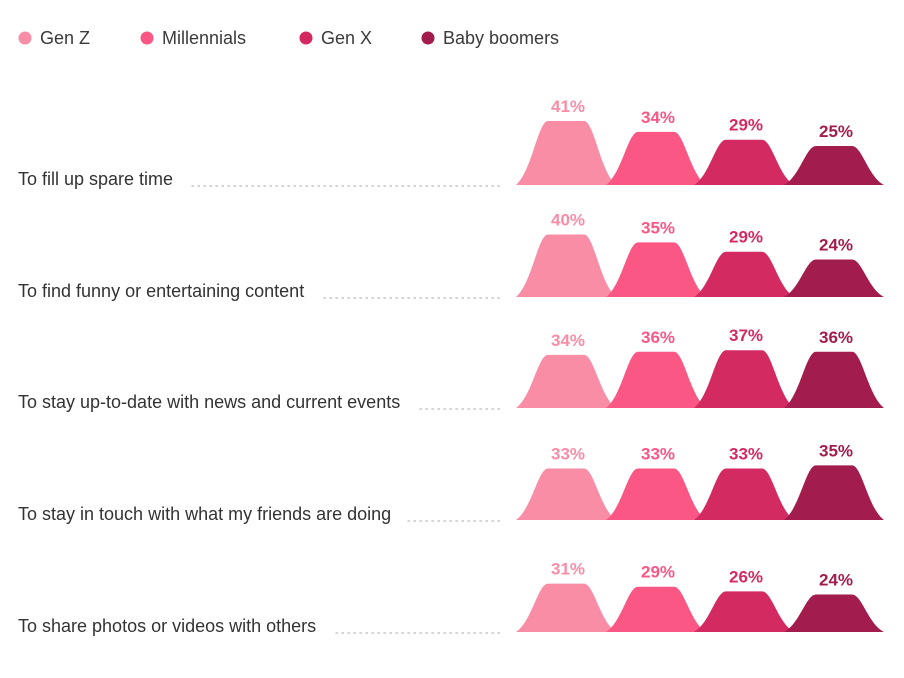 The image size is (904, 678). Describe the element at coordinates (204, 38) in the screenshot. I see `legend-label: Millennials` at that location.